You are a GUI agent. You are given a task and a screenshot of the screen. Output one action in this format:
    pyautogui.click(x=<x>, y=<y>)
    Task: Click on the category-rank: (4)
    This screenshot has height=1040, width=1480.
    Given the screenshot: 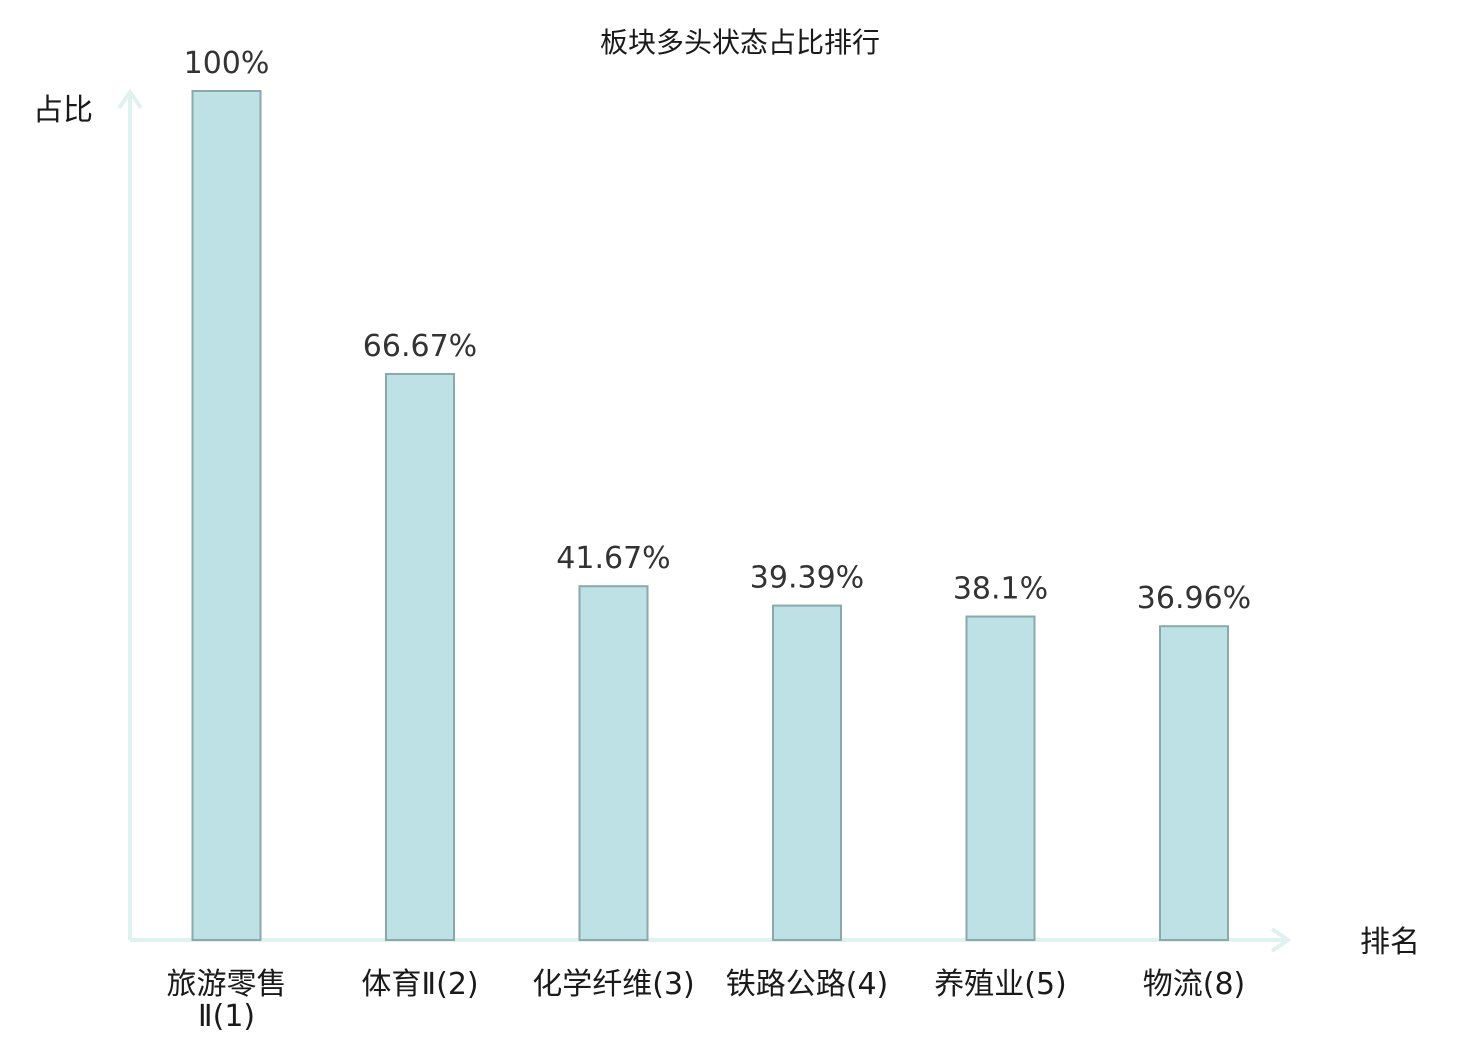 What is the action you would take?
    pyautogui.click(x=867, y=984)
    